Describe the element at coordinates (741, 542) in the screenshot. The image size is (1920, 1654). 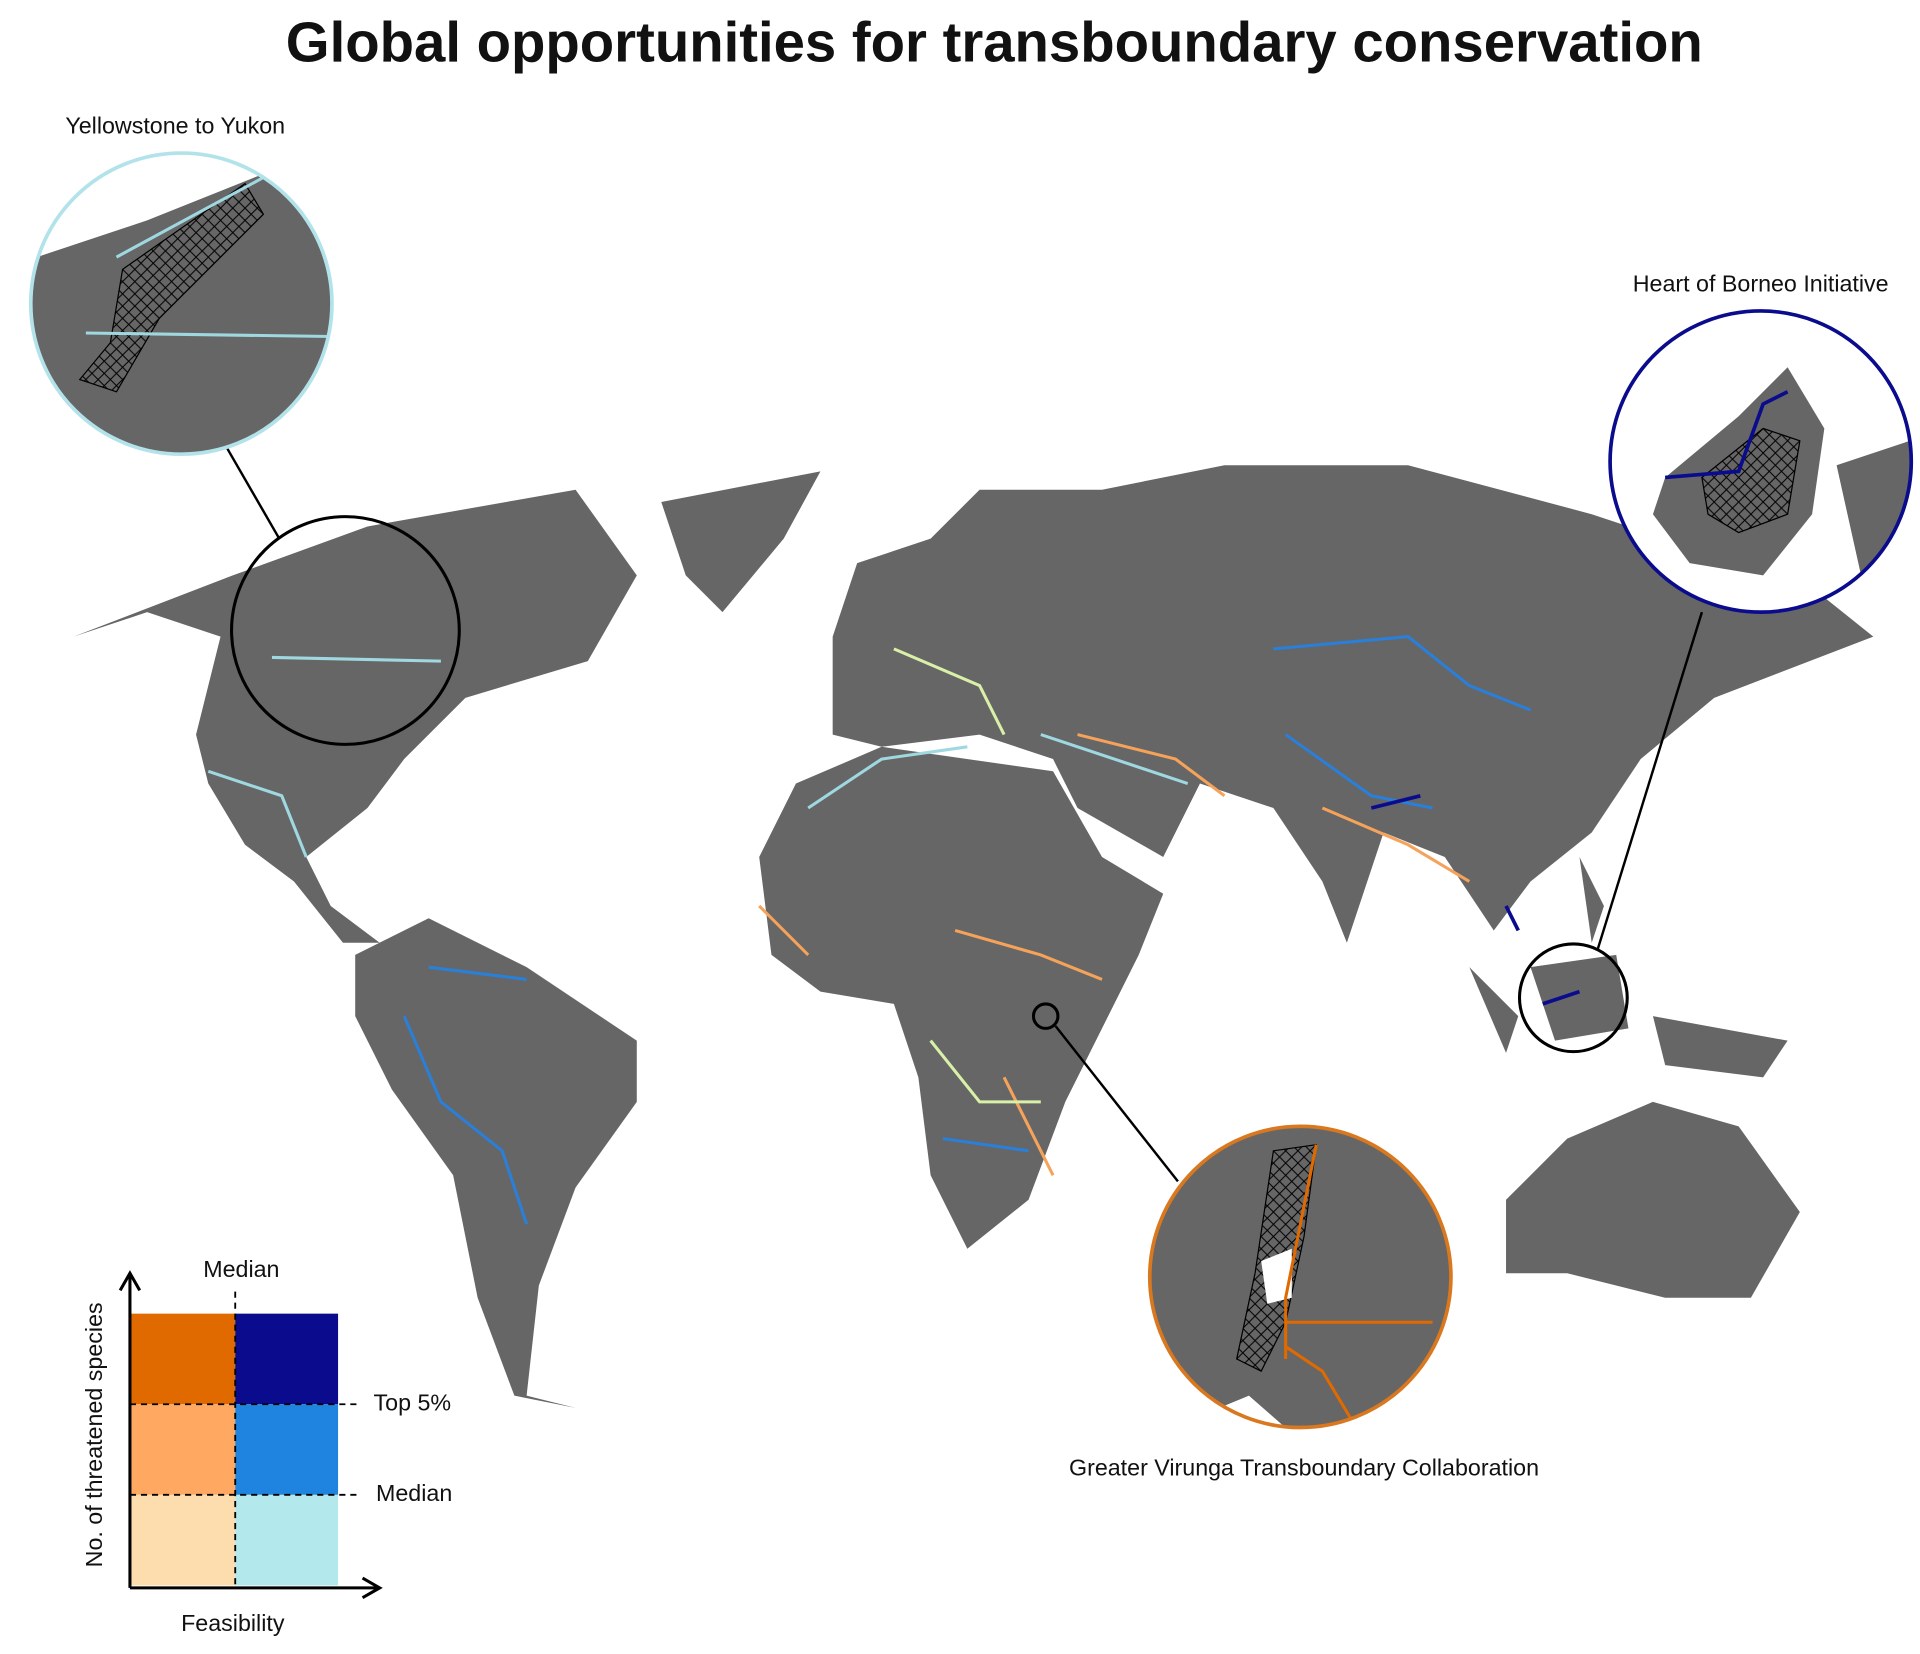
I see `greenland` at that location.